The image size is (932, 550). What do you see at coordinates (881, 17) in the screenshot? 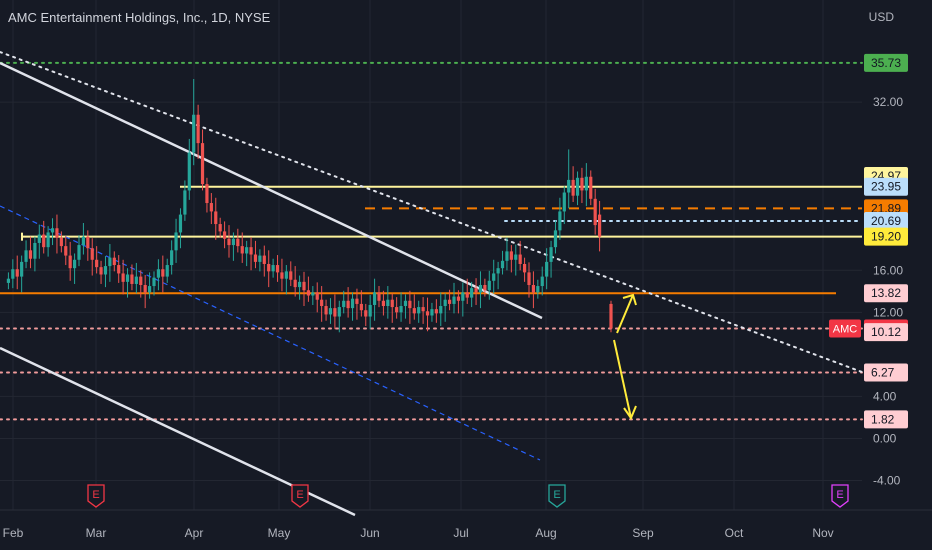
I see `currency-label: USD` at bounding box center [881, 17].